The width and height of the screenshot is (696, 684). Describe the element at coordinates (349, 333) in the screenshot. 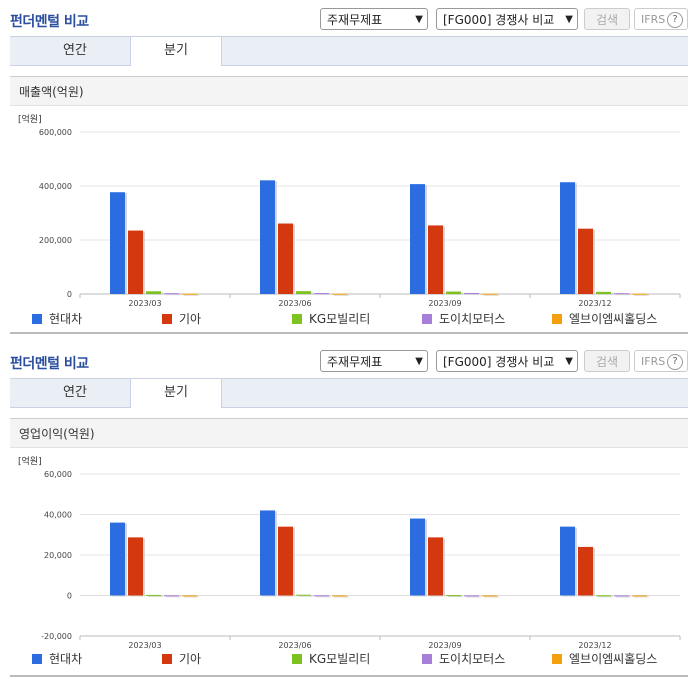

I see `divider` at that location.